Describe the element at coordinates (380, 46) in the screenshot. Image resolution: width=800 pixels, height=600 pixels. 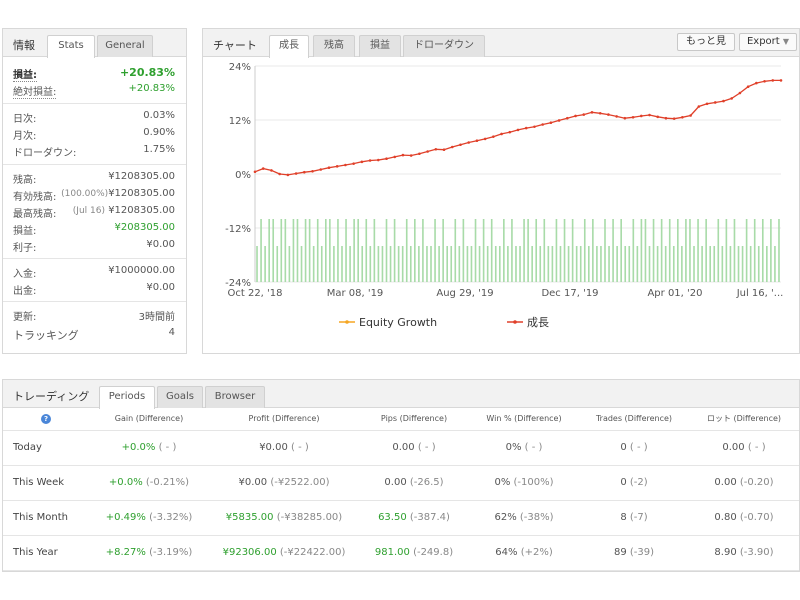
I see `tab-profit: 損益` at that location.